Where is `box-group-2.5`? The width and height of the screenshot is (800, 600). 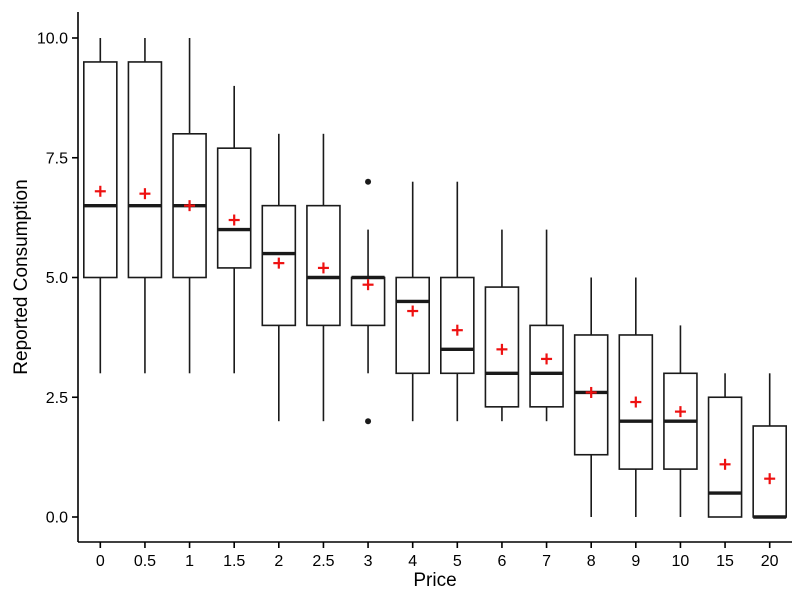 box-group-2.5 is located at coordinates (323, 277).